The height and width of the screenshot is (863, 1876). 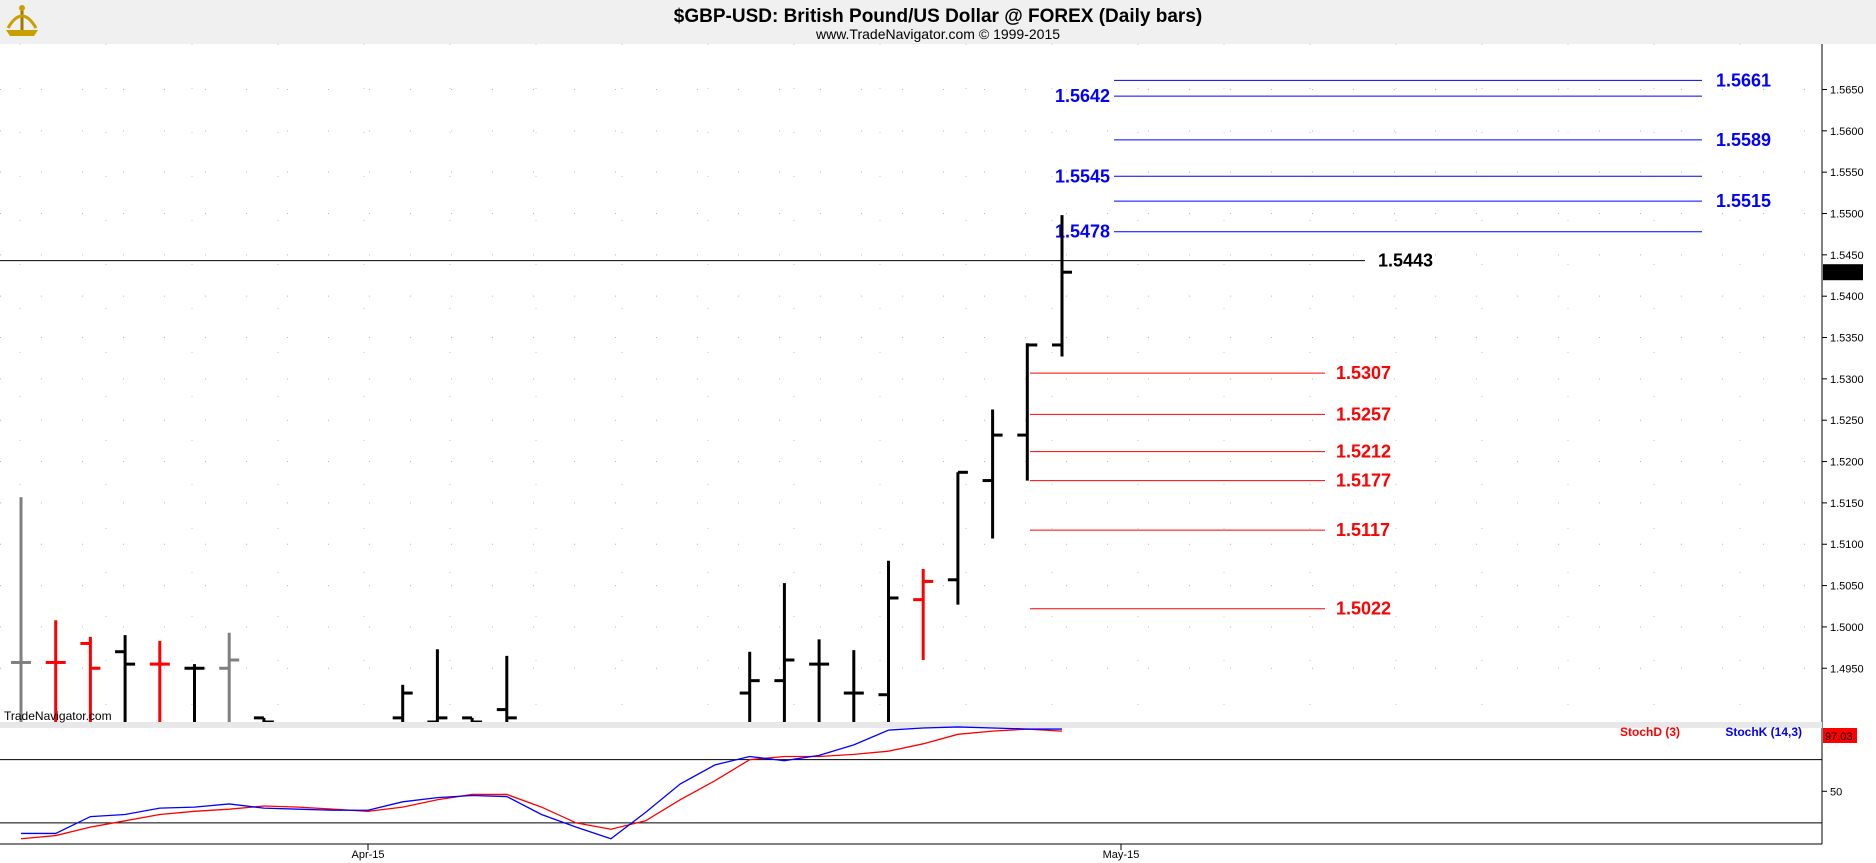 What do you see at coordinates (1363, 452) in the screenshot?
I see `support-label: 1.5212` at bounding box center [1363, 452].